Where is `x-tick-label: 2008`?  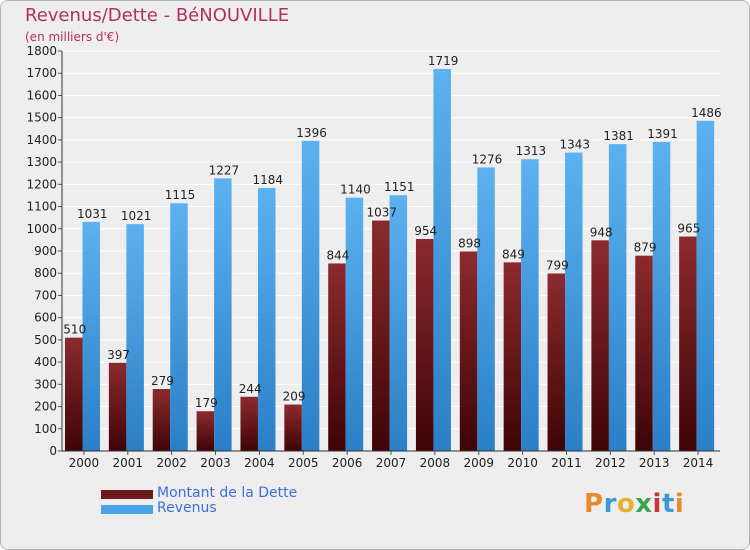 x-tick-label: 2008 is located at coordinates (435, 463).